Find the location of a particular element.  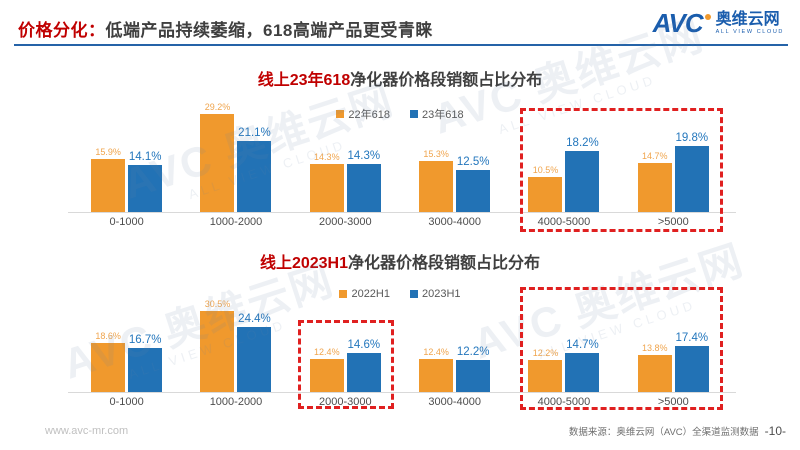

value-label: 30.5% is located at coordinates (217, 304).